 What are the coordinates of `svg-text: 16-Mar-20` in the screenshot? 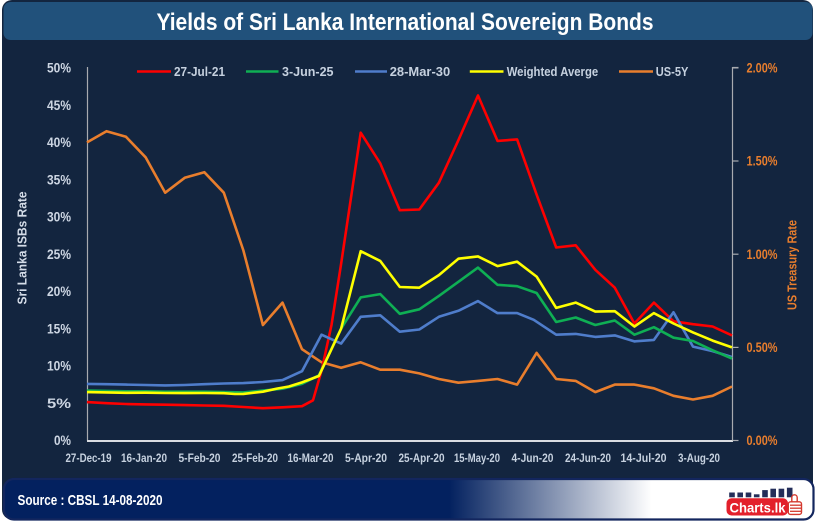 It's located at (311, 458).